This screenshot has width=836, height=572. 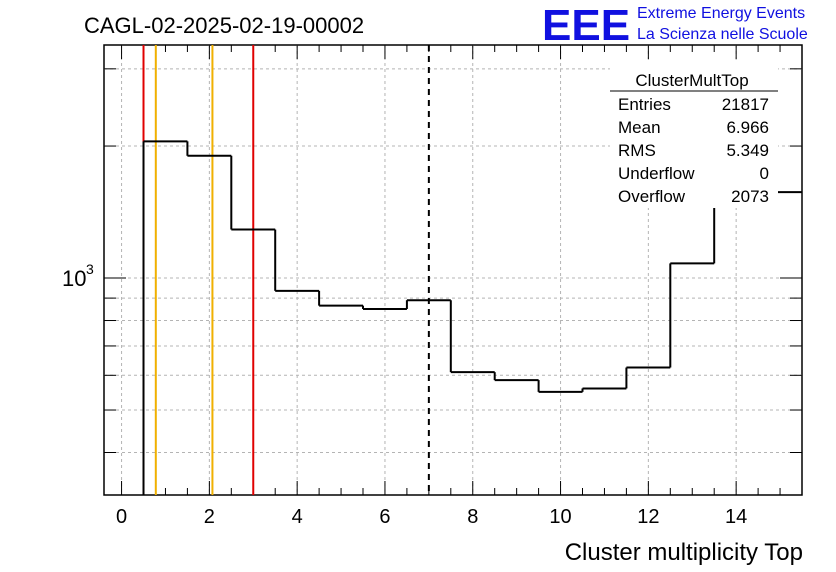 I want to click on x-tick-label: 2, so click(x=209, y=517).